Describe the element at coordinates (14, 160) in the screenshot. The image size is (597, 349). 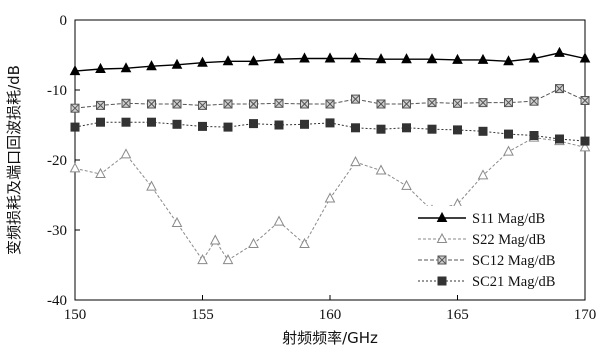
I see `y-axis-title: 变频损耗及端口回波损耗/dB` at that location.